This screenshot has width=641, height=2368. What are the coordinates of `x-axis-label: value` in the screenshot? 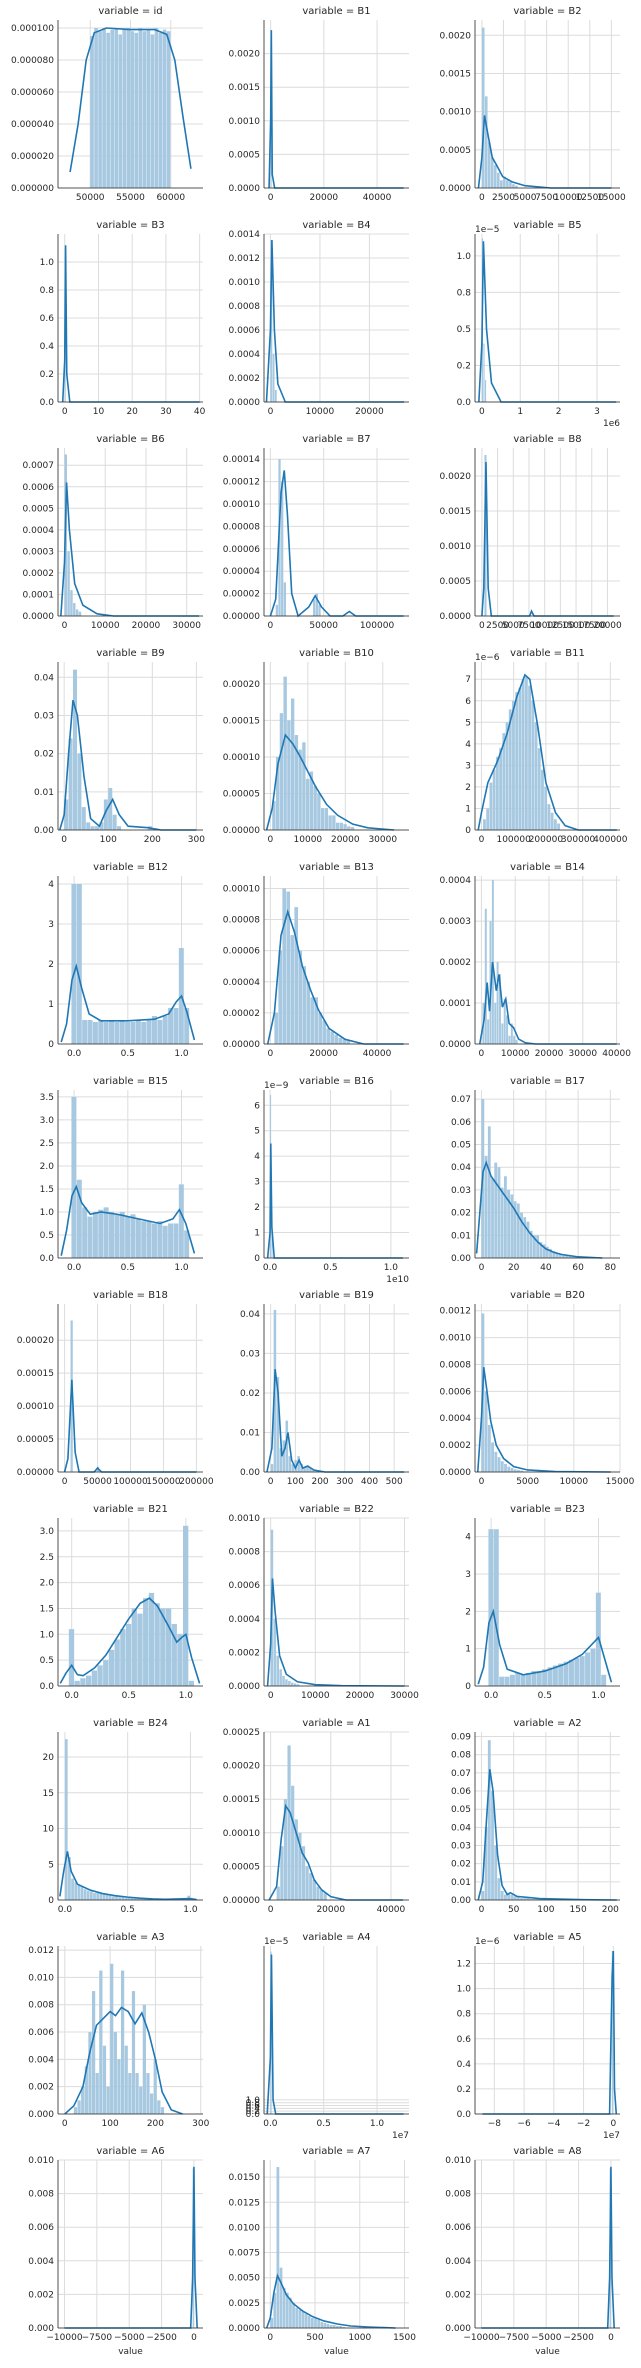 It's located at (547, 2352).